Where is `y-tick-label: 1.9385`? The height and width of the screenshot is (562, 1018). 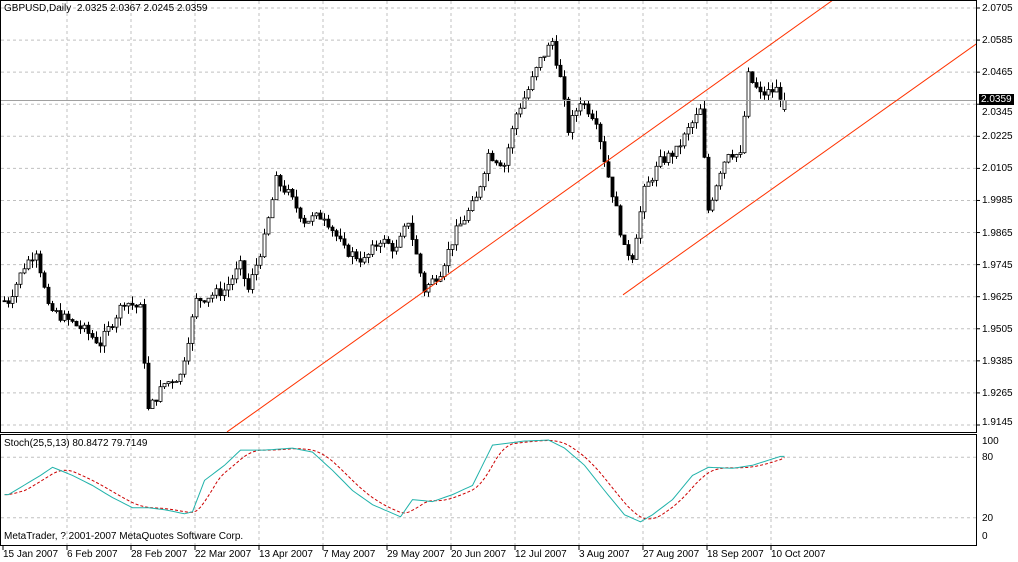 y-tick-label: 1.9385 is located at coordinates (997, 361).